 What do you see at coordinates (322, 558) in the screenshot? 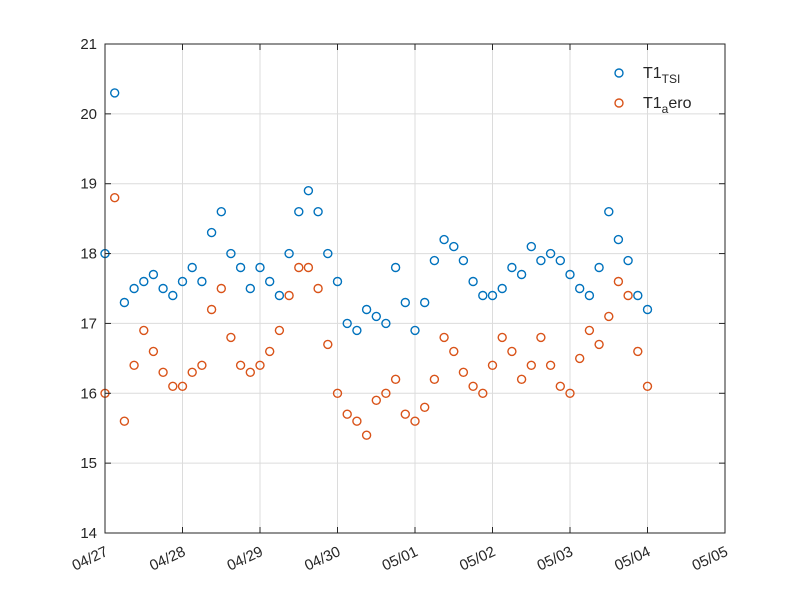
I see `x-tick-label: 04/30` at bounding box center [322, 558].